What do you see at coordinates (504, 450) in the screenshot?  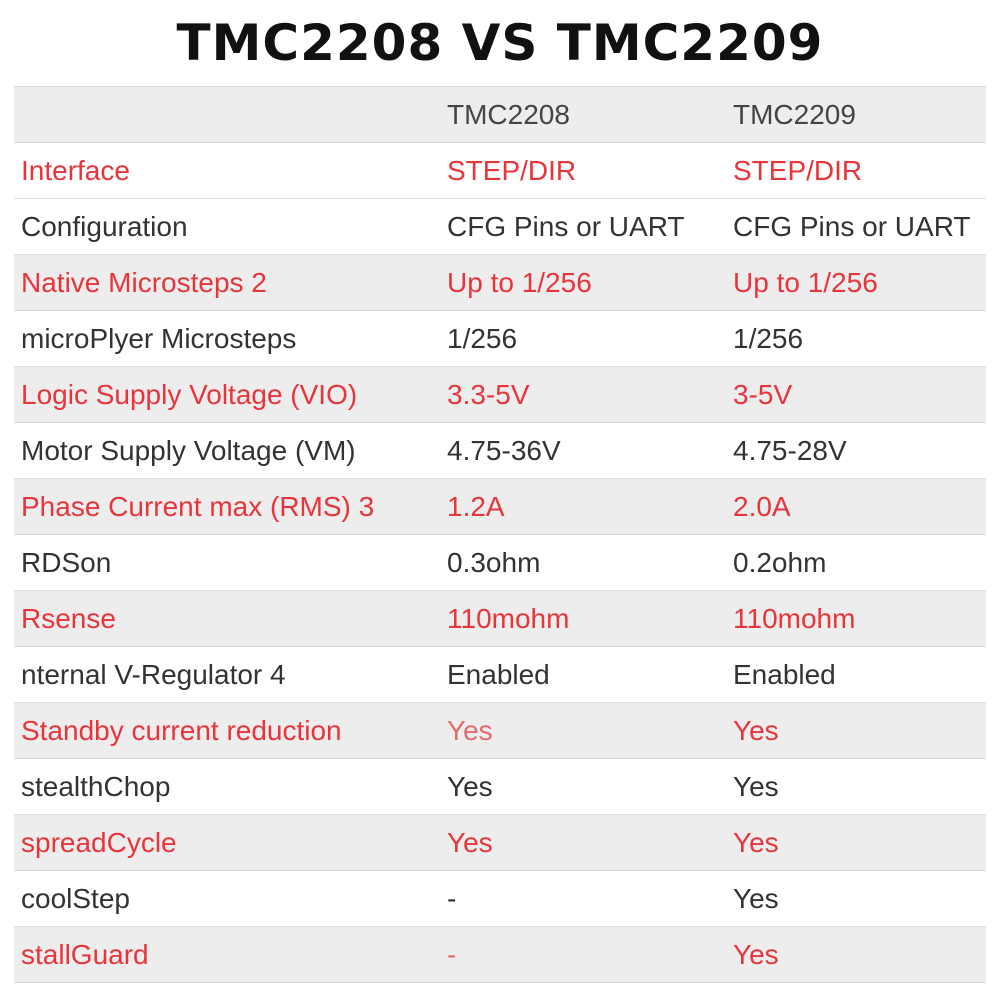 I see `tmc2208-value: 4.75-36V` at bounding box center [504, 450].